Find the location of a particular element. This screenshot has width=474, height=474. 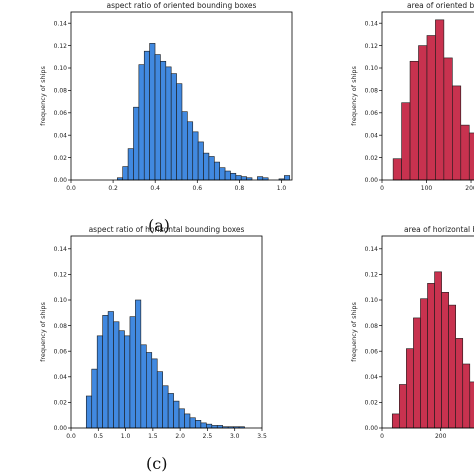

x-tick-label: 3.0 is located at coordinates (235, 436).